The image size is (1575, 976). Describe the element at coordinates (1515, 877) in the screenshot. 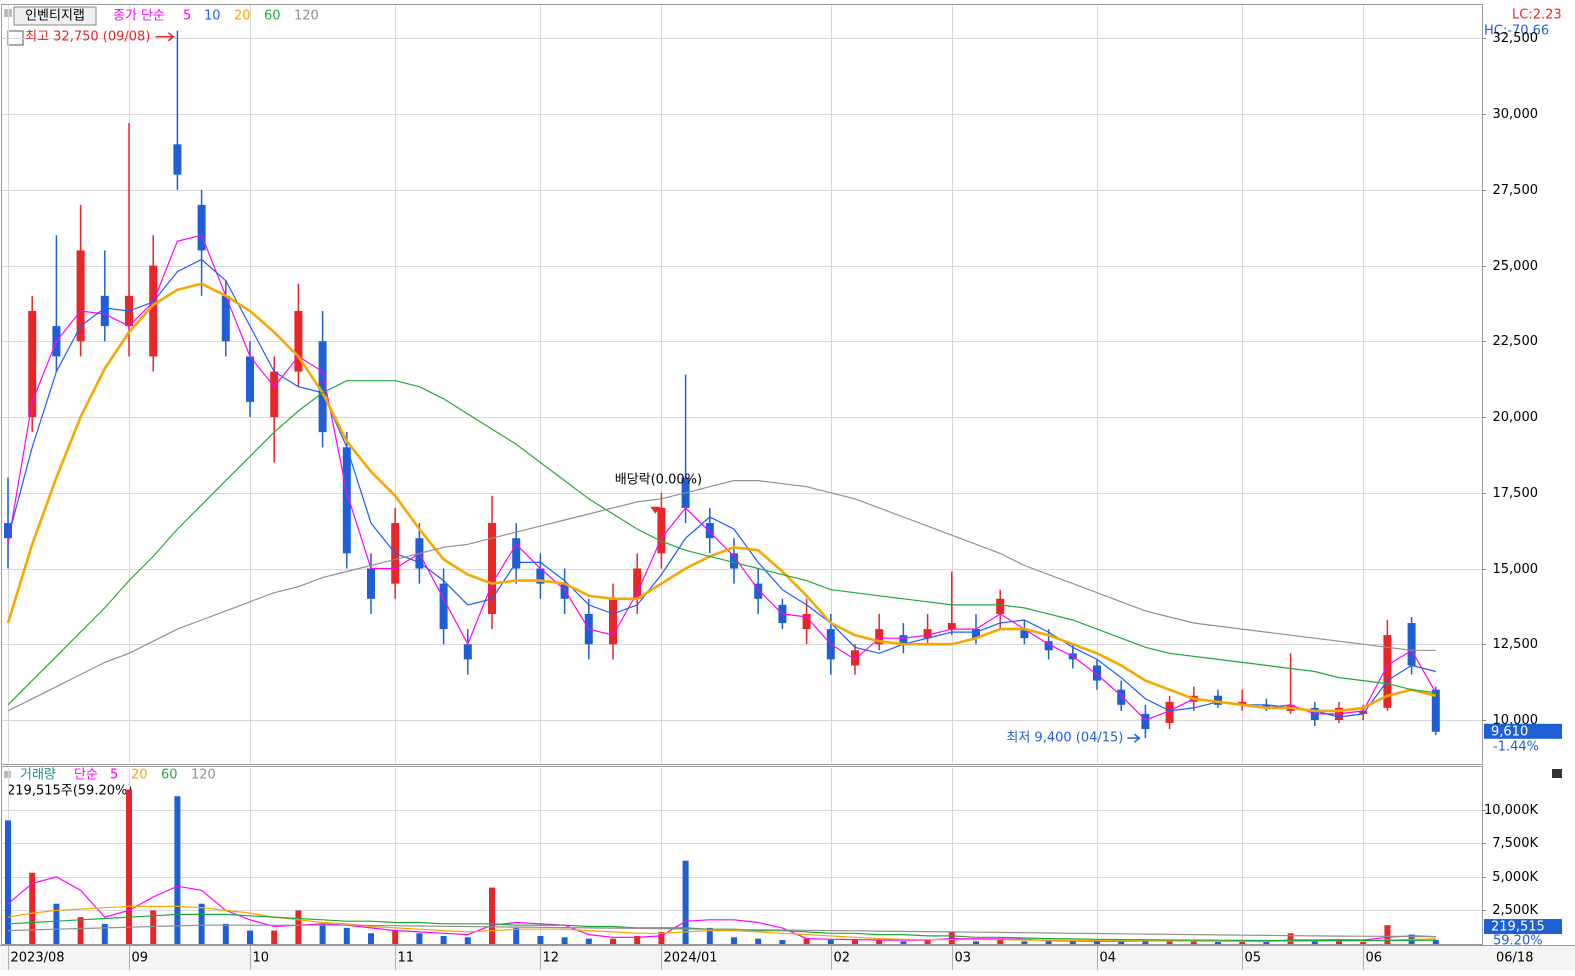

I see `y-tick-label: 5,000K` at that location.